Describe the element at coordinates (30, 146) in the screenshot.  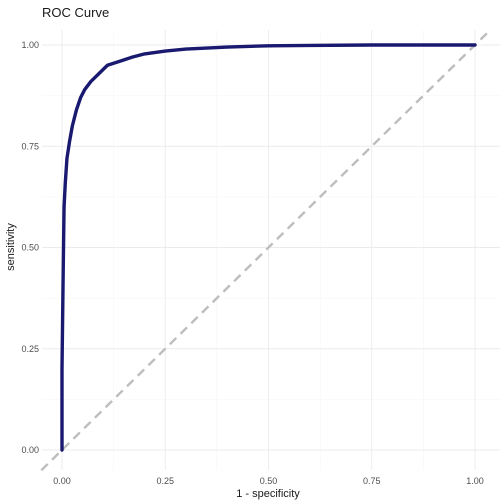
I see `y-tick-label: 0.75` at that location.